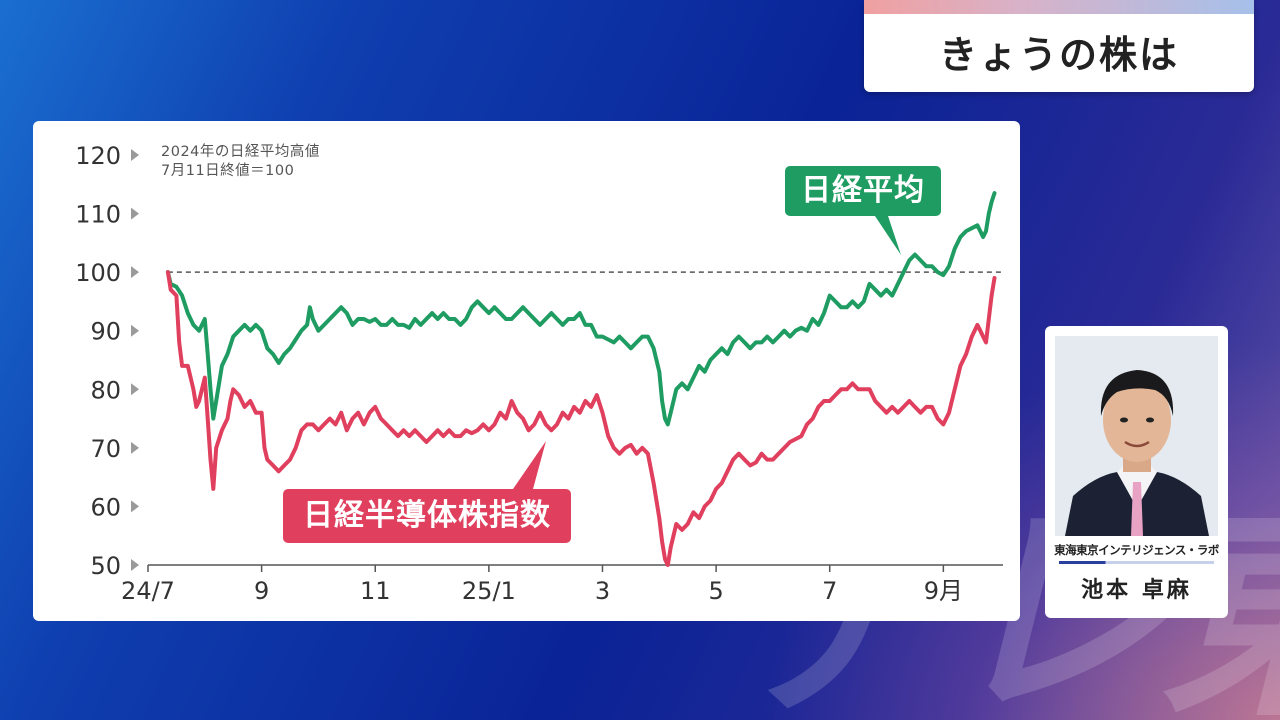 The height and width of the screenshot is (720, 1280). What do you see at coordinates (829, 591) in the screenshot?
I see `x-tick-label: 7` at bounding box center [829, 591].